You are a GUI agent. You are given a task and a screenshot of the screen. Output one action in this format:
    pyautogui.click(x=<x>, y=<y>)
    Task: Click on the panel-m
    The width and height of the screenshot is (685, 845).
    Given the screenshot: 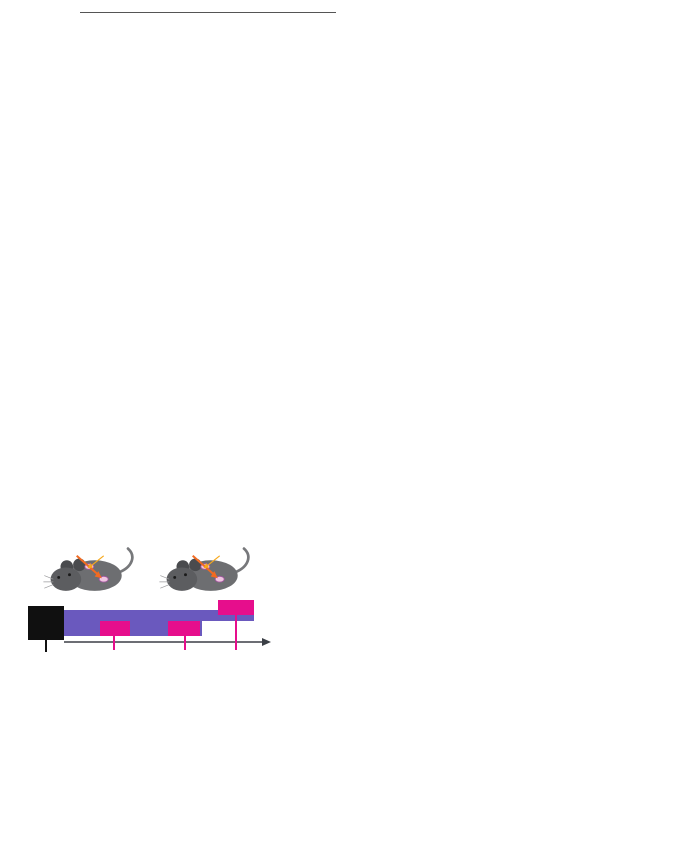 What is the action you would take?
    pyautogui.click(x=393, y=611)
    